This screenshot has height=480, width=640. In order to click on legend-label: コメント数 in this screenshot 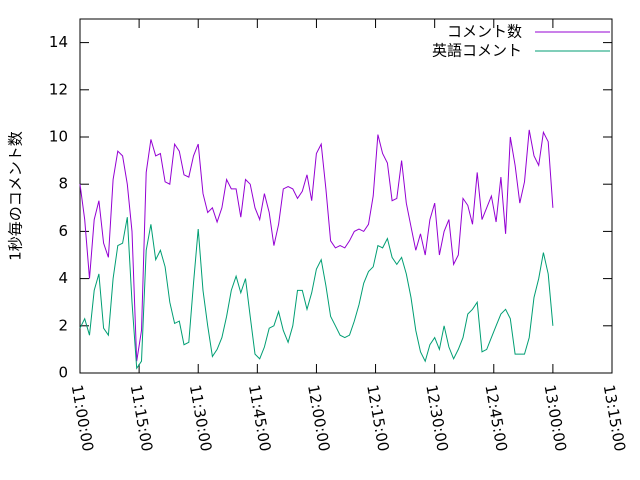, I will do `click(484, 32)`.